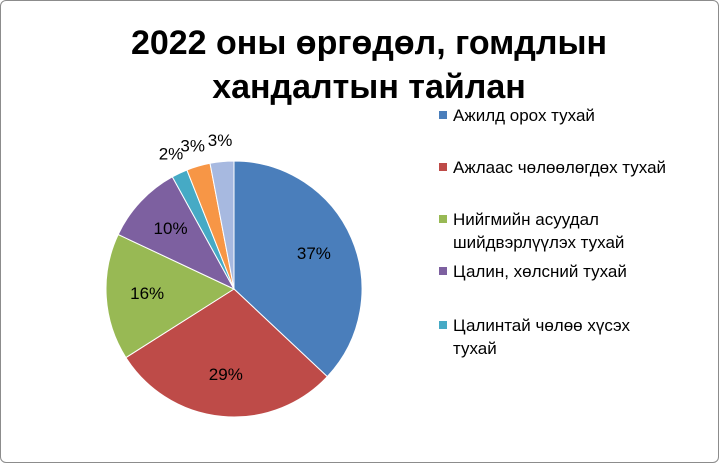 The height and width of the screenshot is (463, 719). Describe the element at coordinates (369, 43) in the screenshot. I see `chart-title: 2022 оны өргөдөл, гомдлын` at that location.